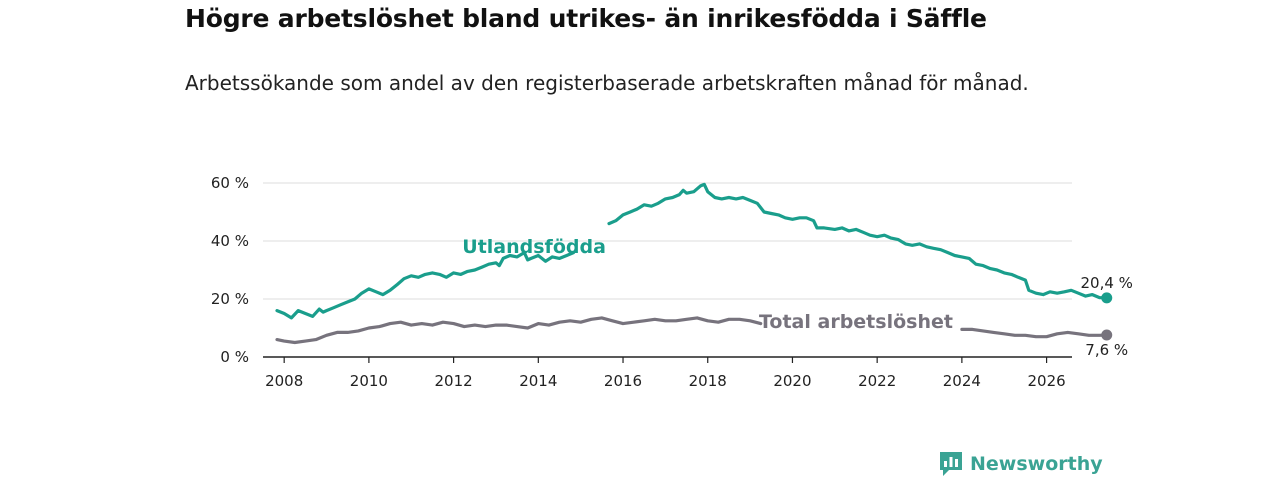  What do you see at coordinates (230, 299) in the screenshot?
I see `y-tick-label: 20 %` at bounding box center [230, 299].